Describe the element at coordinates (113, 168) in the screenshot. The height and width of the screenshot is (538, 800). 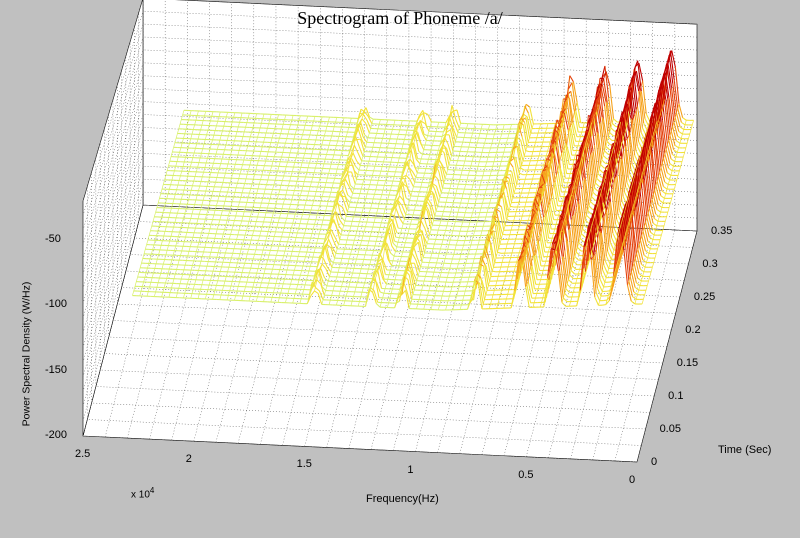
I see `side-grid-line` at that location.